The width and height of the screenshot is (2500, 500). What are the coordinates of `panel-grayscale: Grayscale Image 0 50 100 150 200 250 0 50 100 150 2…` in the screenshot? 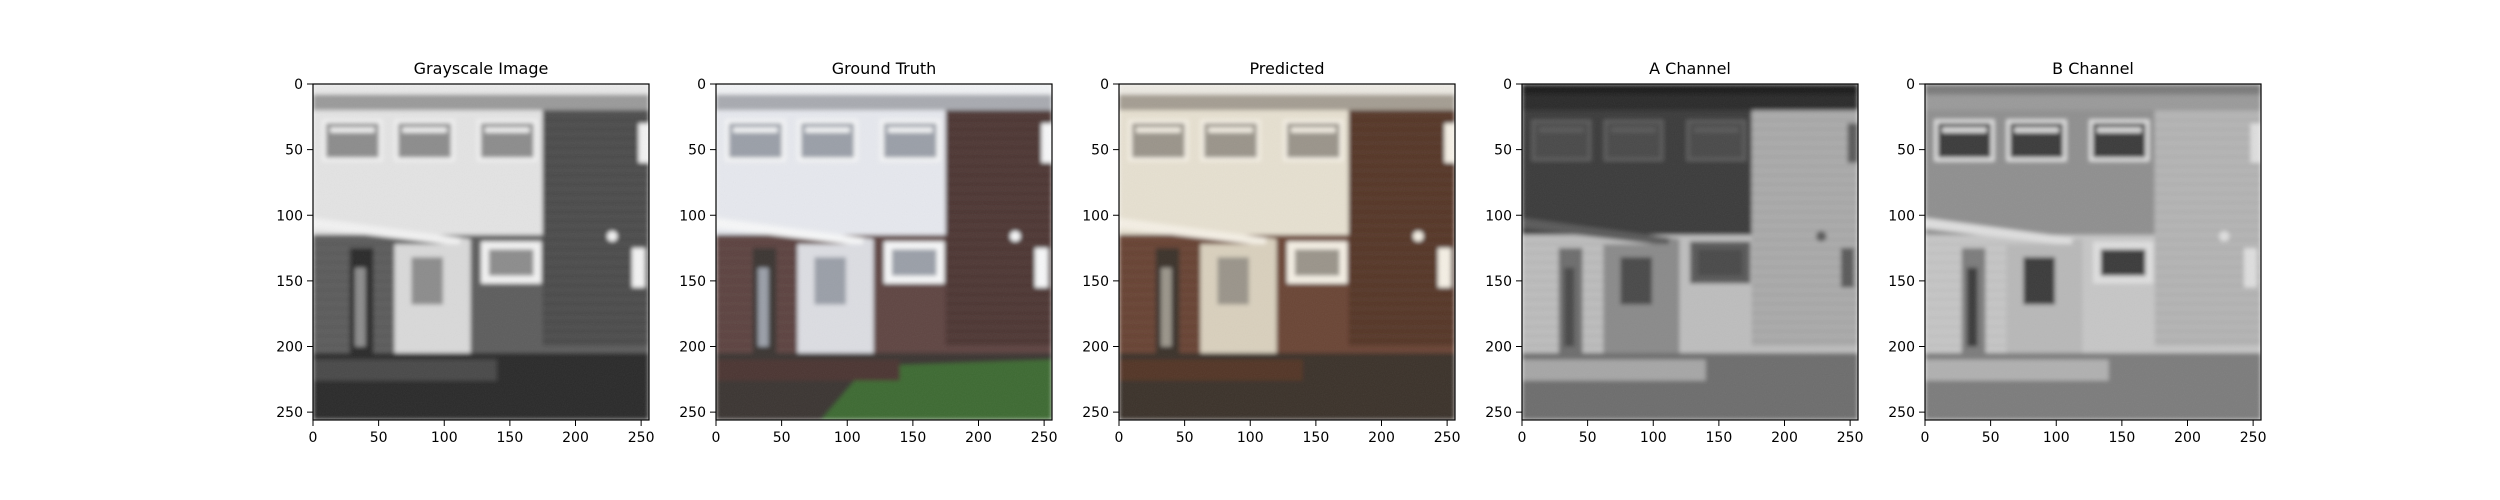 It's located at (465, 252).